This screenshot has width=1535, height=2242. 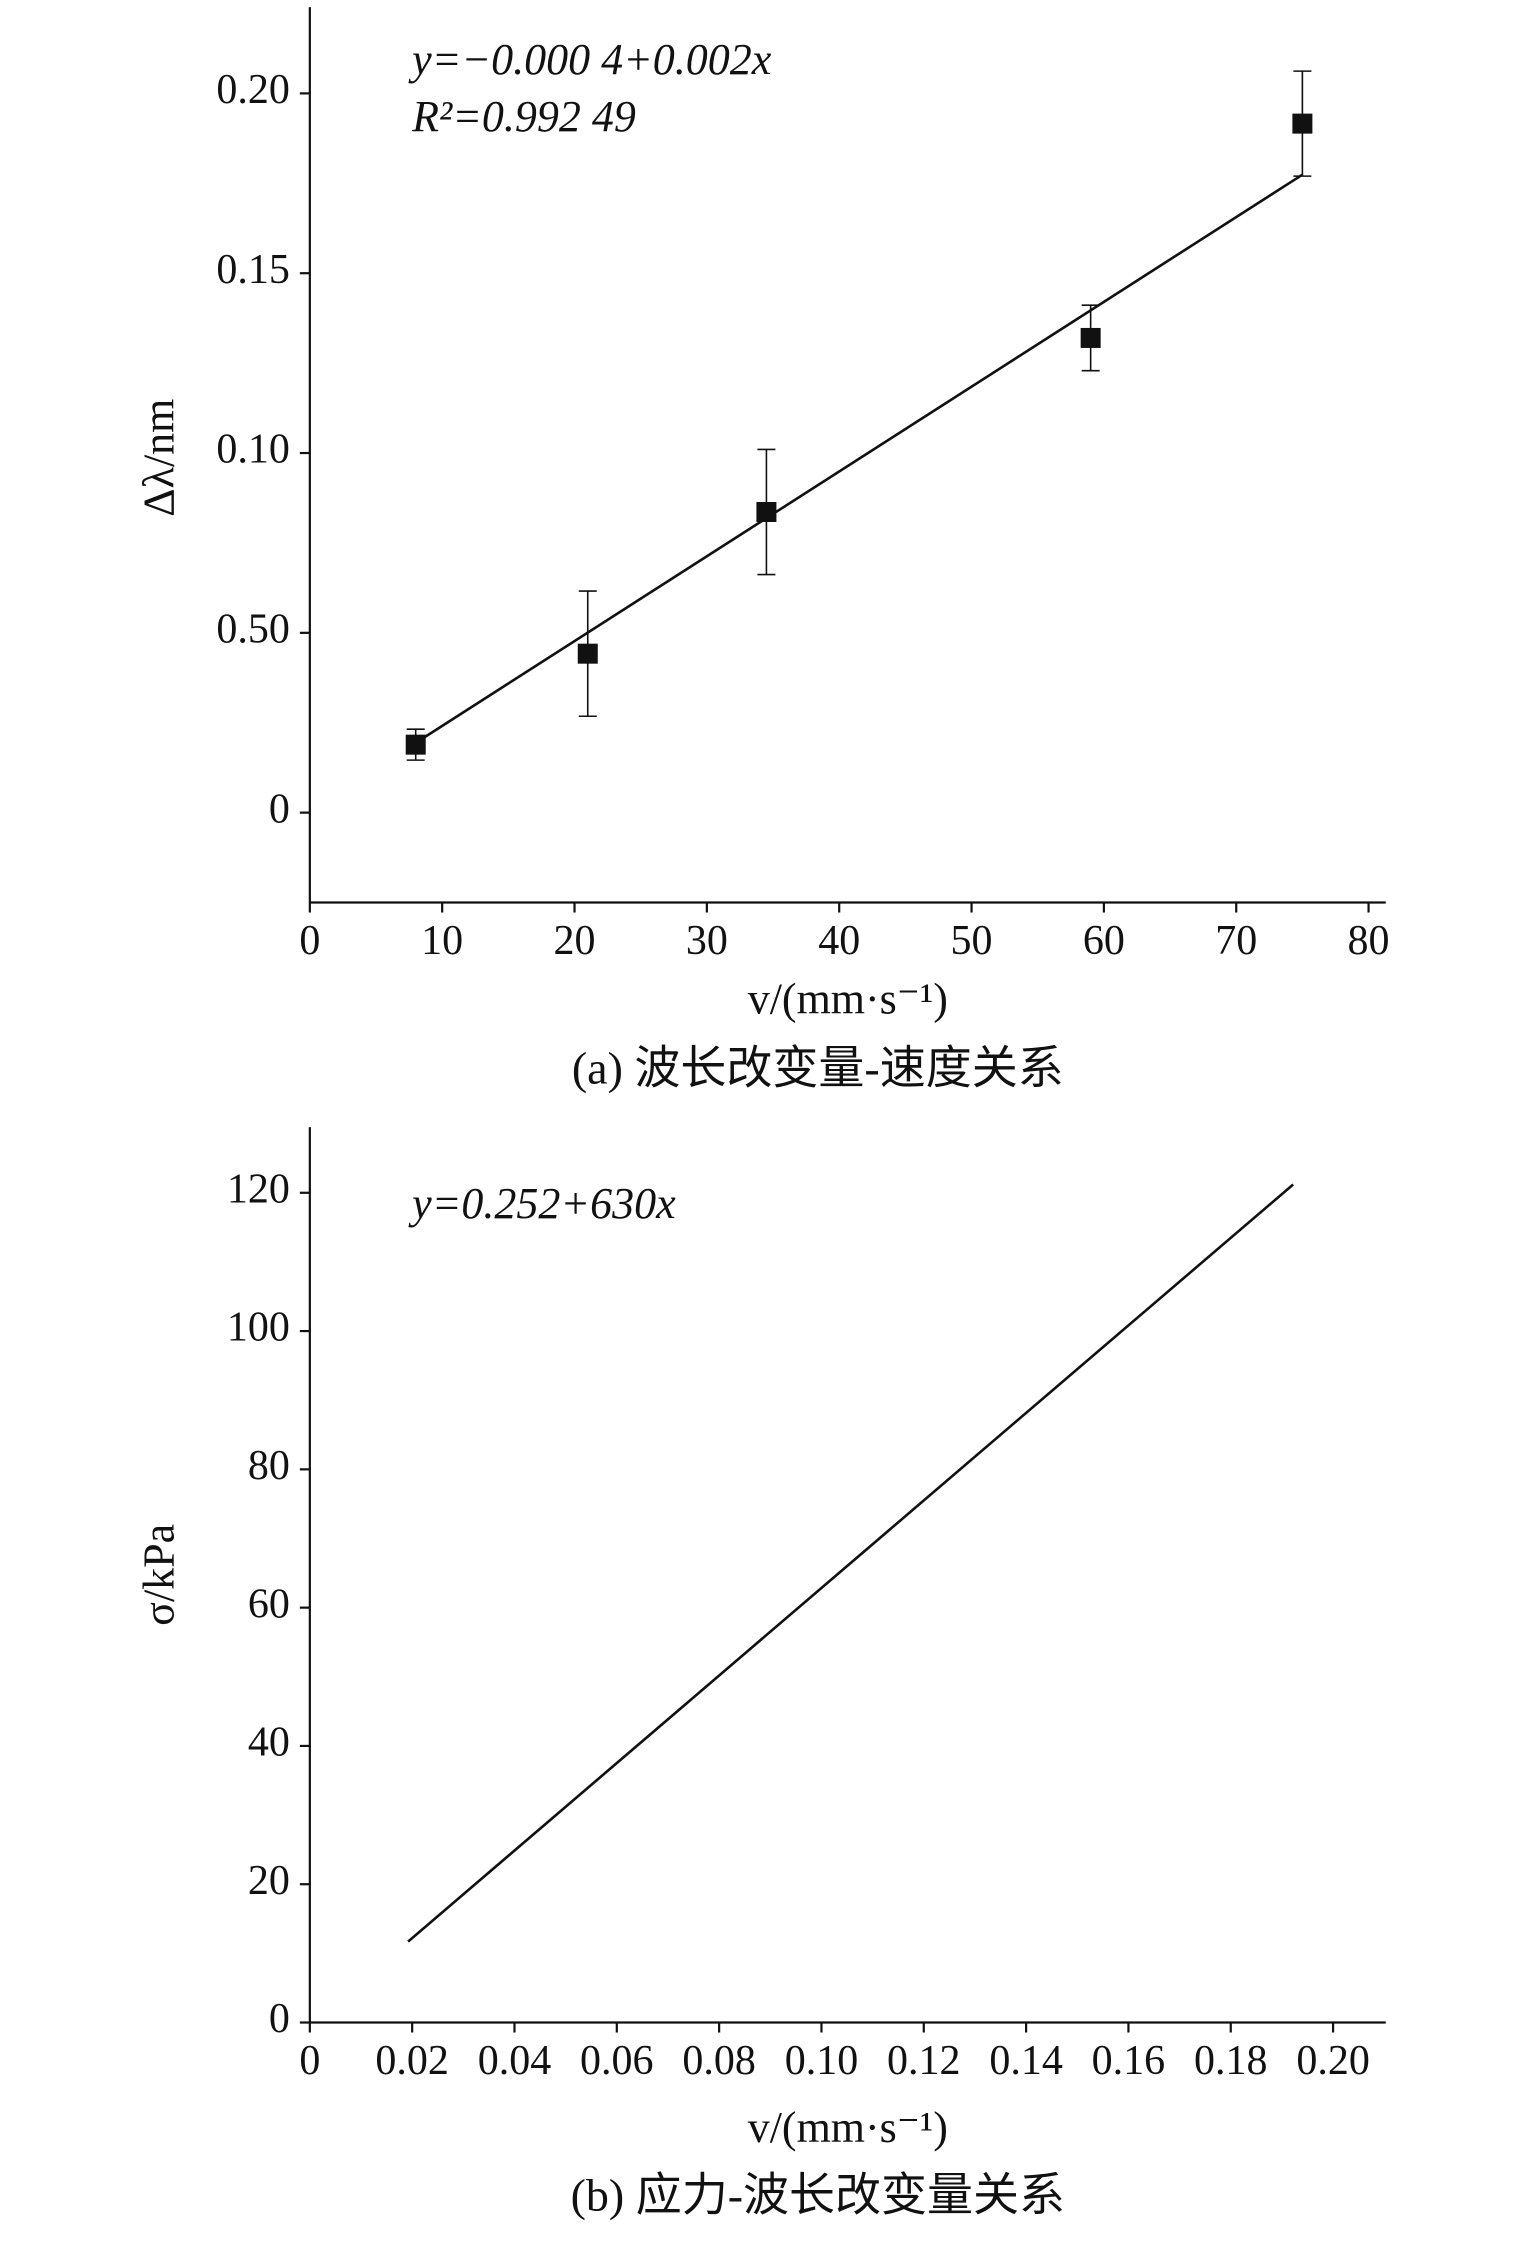 I want to click on x-tick-label: 20, so click(x=575, y=941).